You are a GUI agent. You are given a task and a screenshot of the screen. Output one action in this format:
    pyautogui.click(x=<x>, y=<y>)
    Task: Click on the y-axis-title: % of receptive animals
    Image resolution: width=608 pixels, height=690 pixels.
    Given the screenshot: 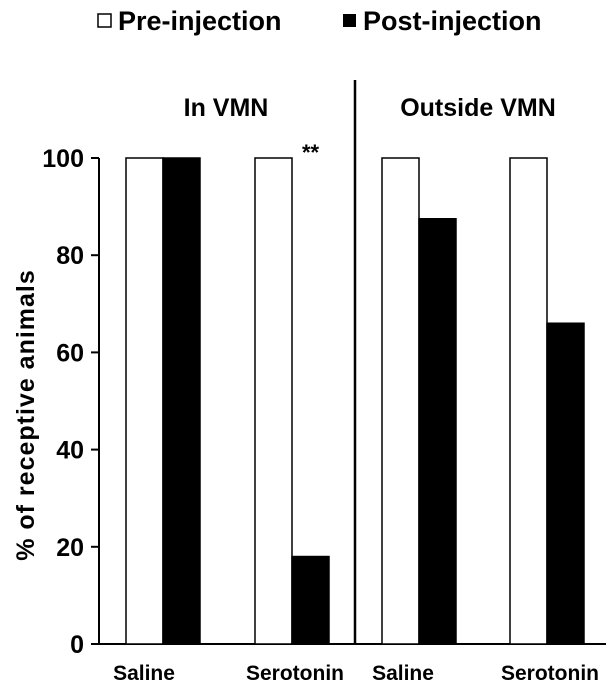 What is the action you would take?
    pyautogui.click(x=26, y=415)
    